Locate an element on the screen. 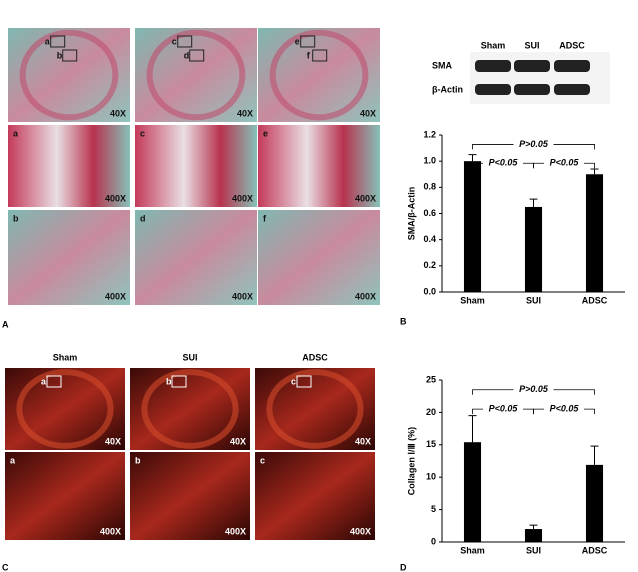  y-tick-label: 0 is located at coordinates (433, 541).